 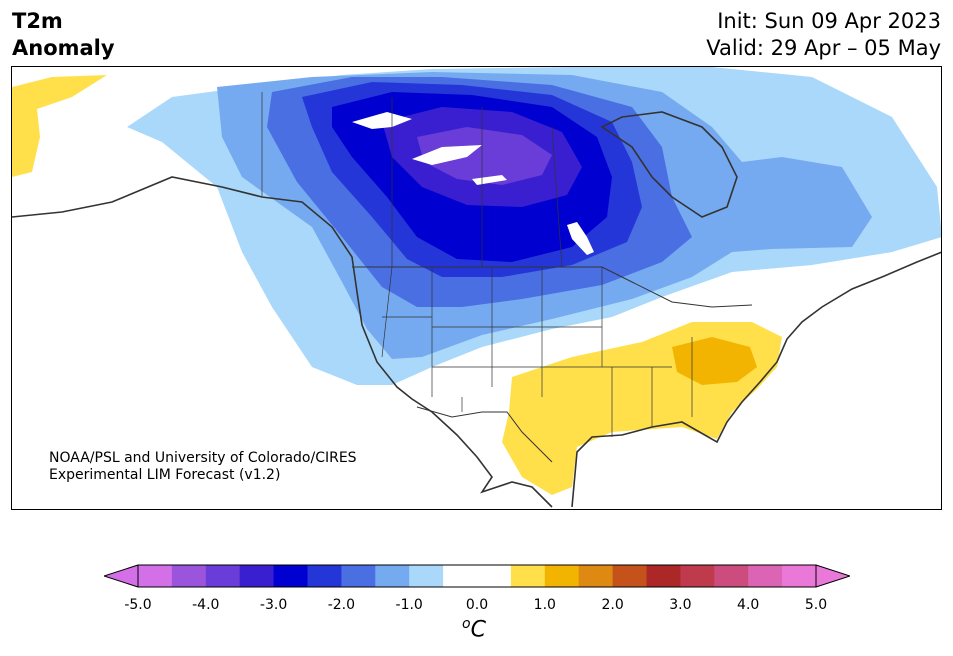 I want to click on unit-degree: o, so click(x=466, y=624).